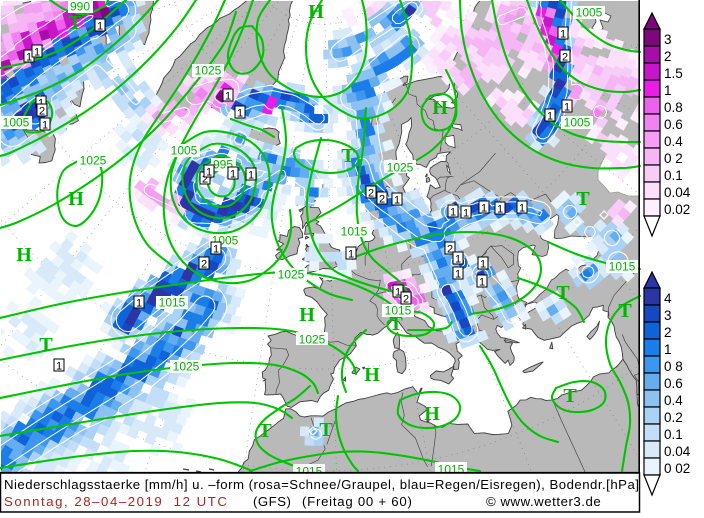 This screenshot has height=518, width=704. Describe the element at coordinates (673, 158) in the screenshot. I see `svg-text: 0 2` at that location.